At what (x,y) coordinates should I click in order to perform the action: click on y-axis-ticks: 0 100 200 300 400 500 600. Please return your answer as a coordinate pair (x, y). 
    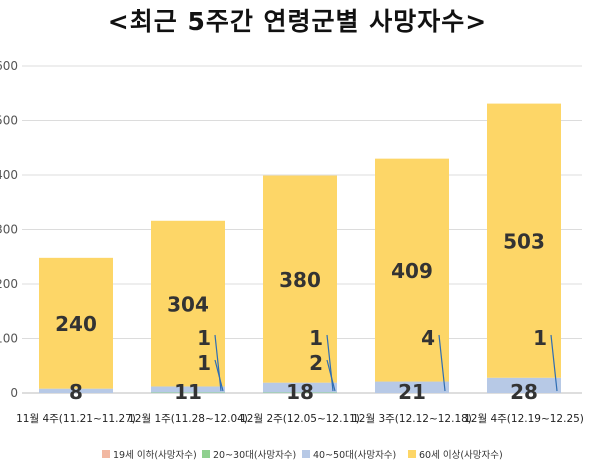
    Looking at the image, I should click on (9, 229).